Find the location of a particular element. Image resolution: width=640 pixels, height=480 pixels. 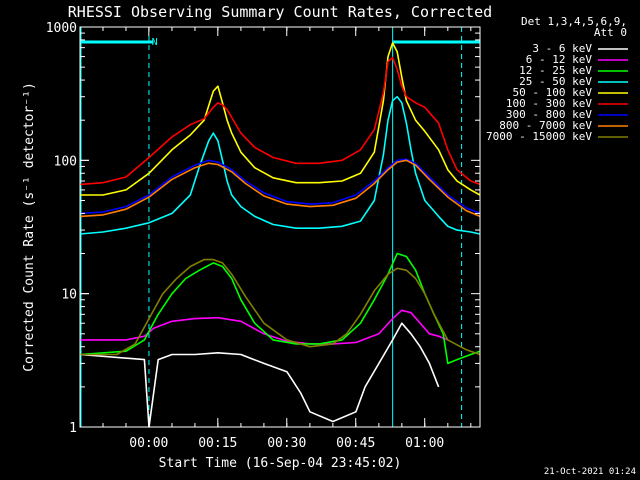

flag-bar: N is located at coordinates (280, 42).